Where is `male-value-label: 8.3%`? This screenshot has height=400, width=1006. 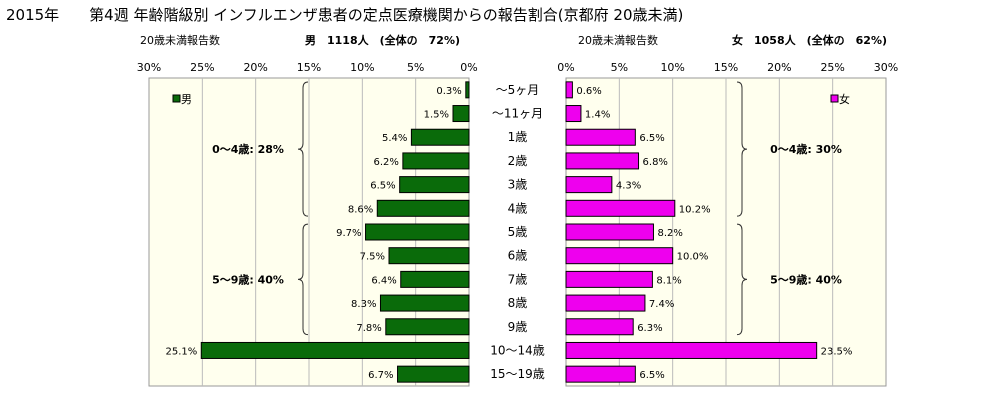
male-value-label: 8.3% is located at coordinates (363, 304).